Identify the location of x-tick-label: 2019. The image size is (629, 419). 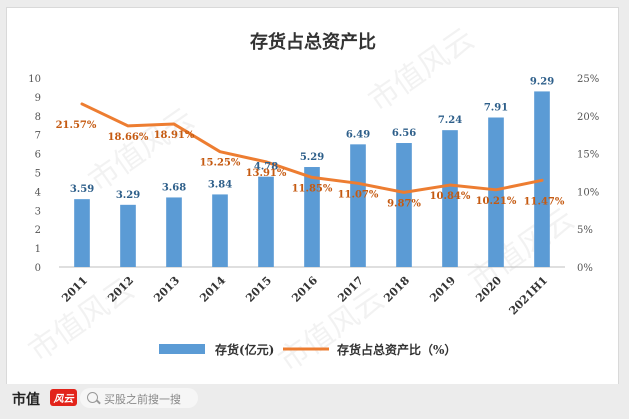
(442, 289).